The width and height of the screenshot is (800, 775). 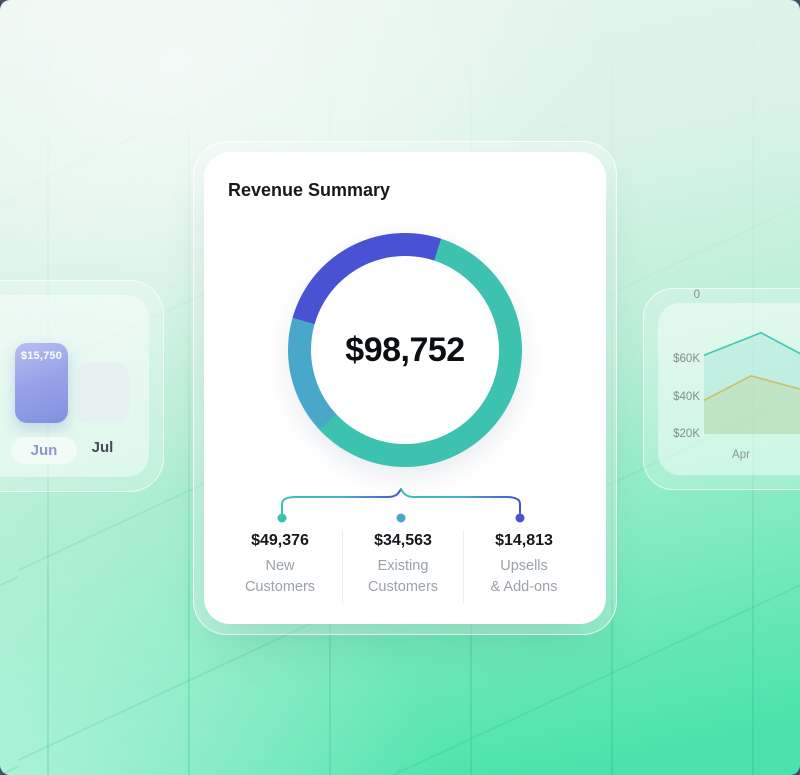 I want to click on bracket-left-branch, so click(x=341, y=501).